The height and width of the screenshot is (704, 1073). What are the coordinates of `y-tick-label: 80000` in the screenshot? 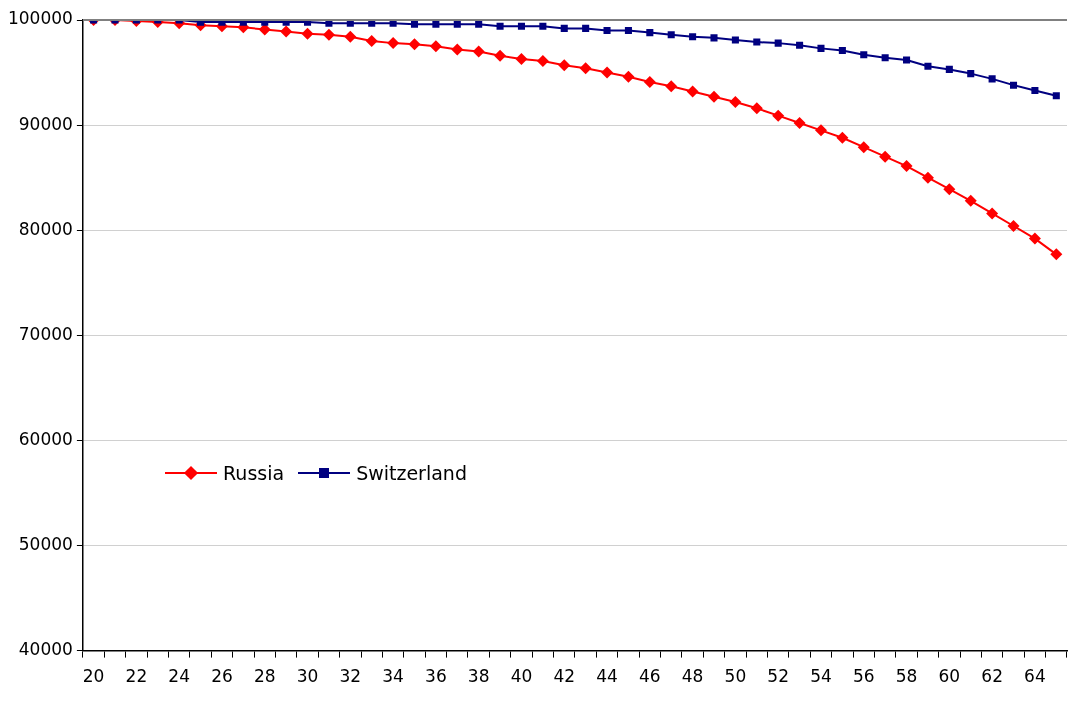 It's located at (45, 228).